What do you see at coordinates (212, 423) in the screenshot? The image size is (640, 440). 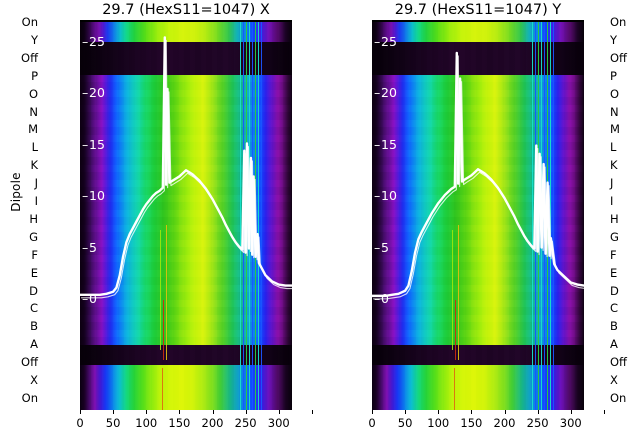 I see `x-tick-label: 200` at bounding box center [212, 423].